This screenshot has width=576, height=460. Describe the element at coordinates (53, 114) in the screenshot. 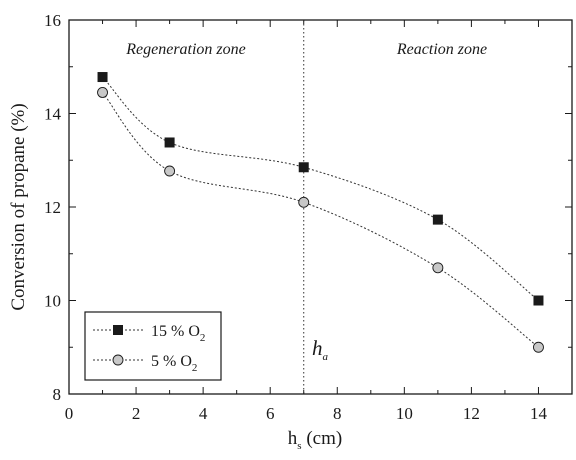

I see `y-tick-label: 14` at that location.